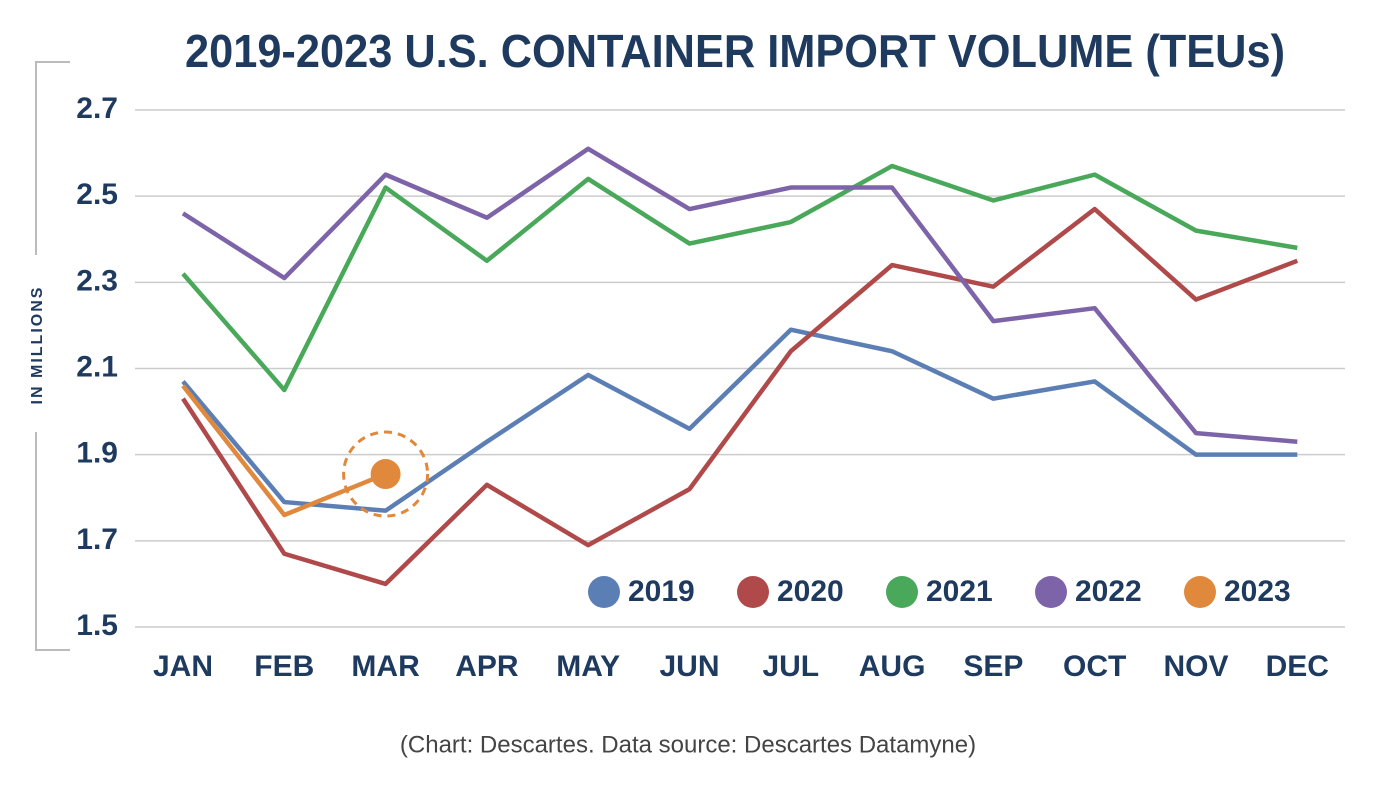 The image size is (1397, 795). I want to click on y-axis-label: IN MILLIONS, so click(37, 345).